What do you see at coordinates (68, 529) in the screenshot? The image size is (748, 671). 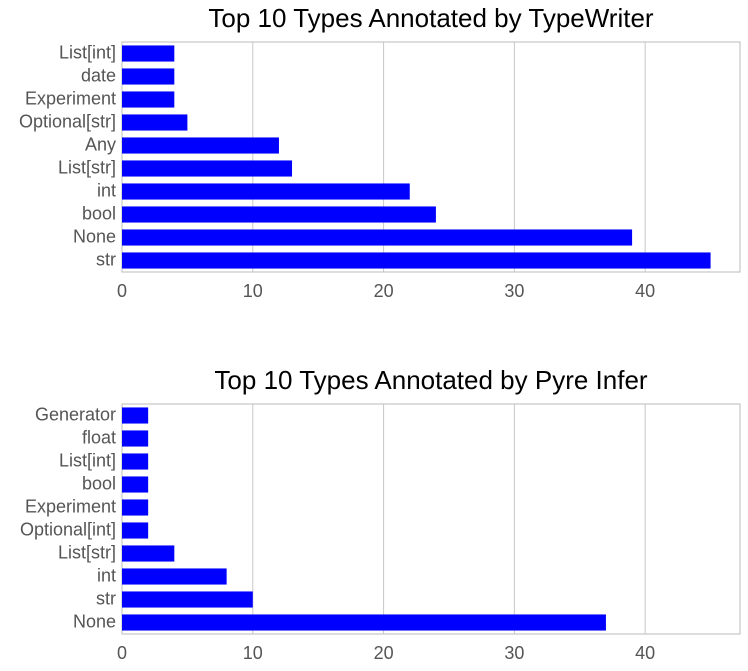 I see `y-tick-label: Optional[int]` at bounding box center [68, 529].